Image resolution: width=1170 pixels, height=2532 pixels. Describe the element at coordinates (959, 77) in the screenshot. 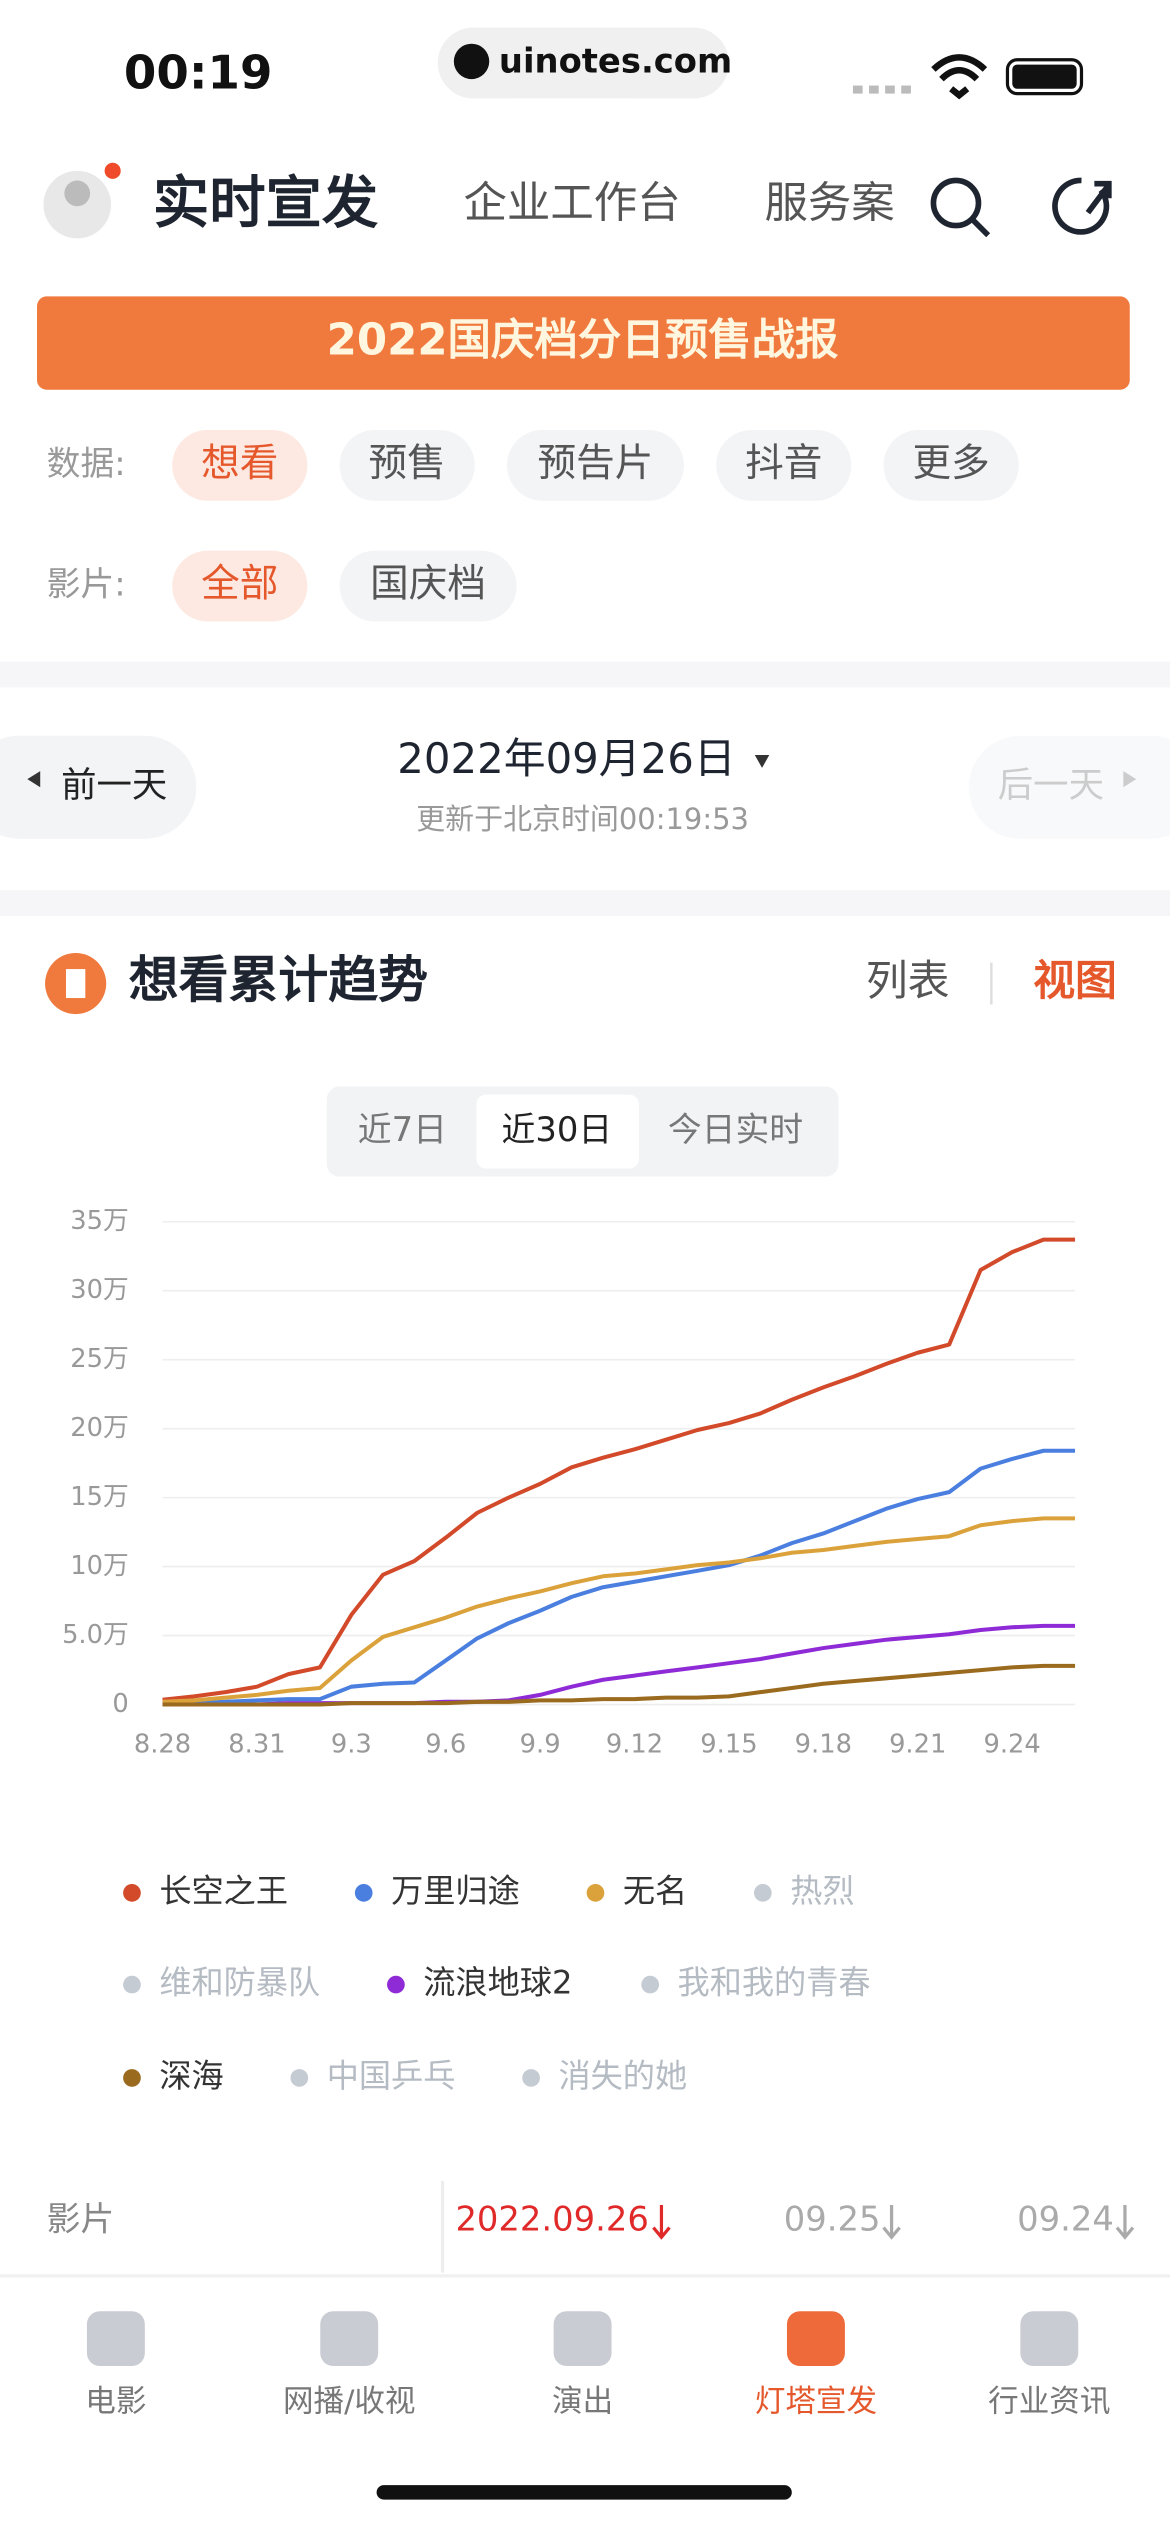

I see `wifi` at that location.